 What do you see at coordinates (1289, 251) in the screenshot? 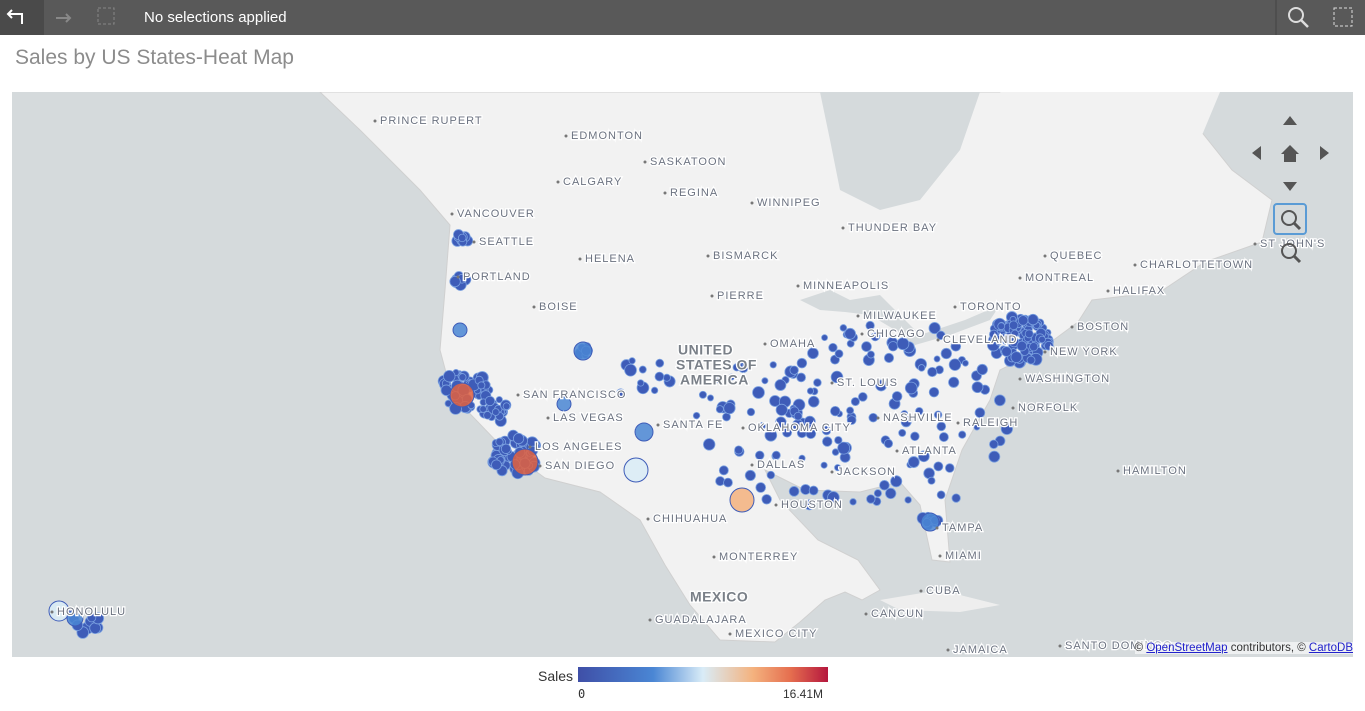
I see `zoom-out` at bounding box center [1289, 251].